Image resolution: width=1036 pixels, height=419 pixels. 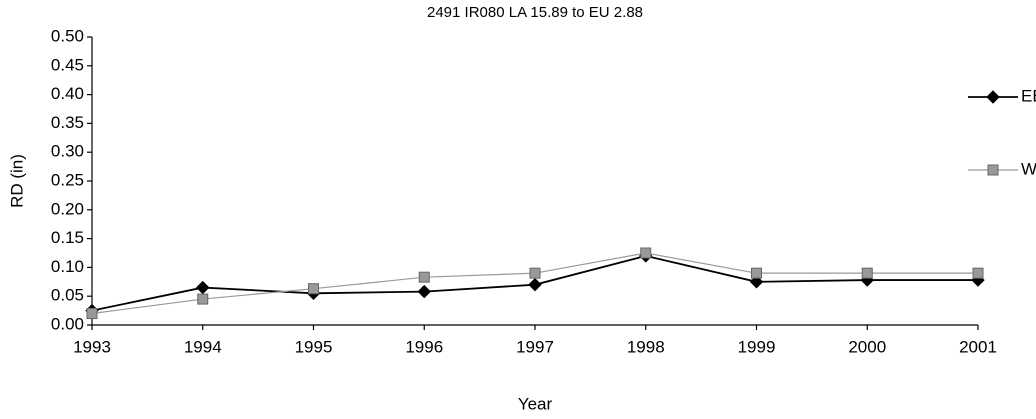 What do you see at coordinates (67, 35) in the screenshot?
I see `y-tick-label: 0.50` at bounding box center [67, 35].